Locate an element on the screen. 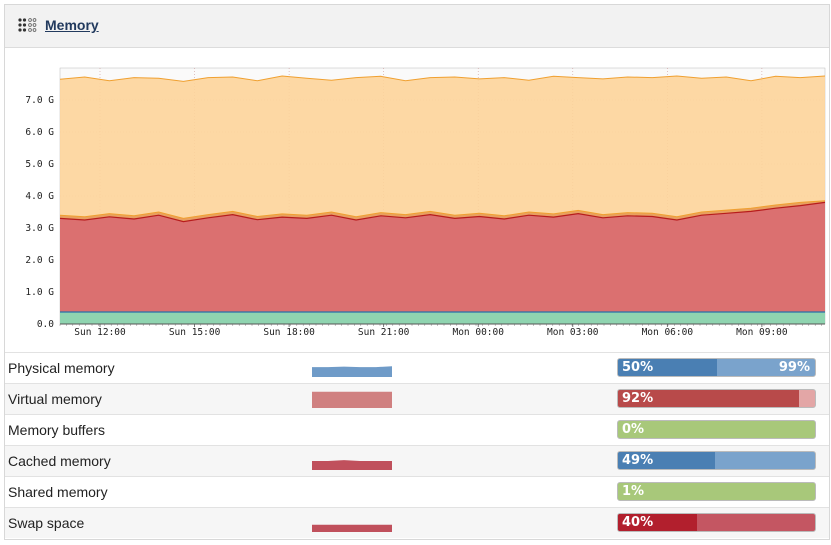 The width and height of the screenshot is (831, 545). usage-percent: 92% is located at coordinates (638, 398).